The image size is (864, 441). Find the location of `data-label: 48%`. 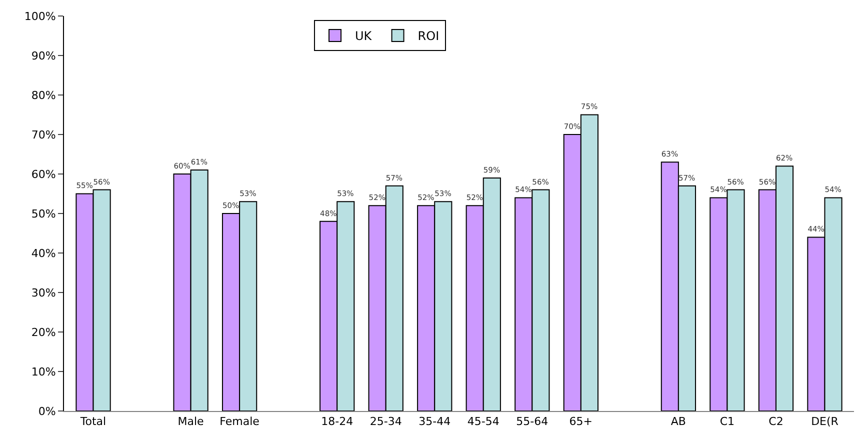

data-label: 48% is located at coordinates (328, 213).